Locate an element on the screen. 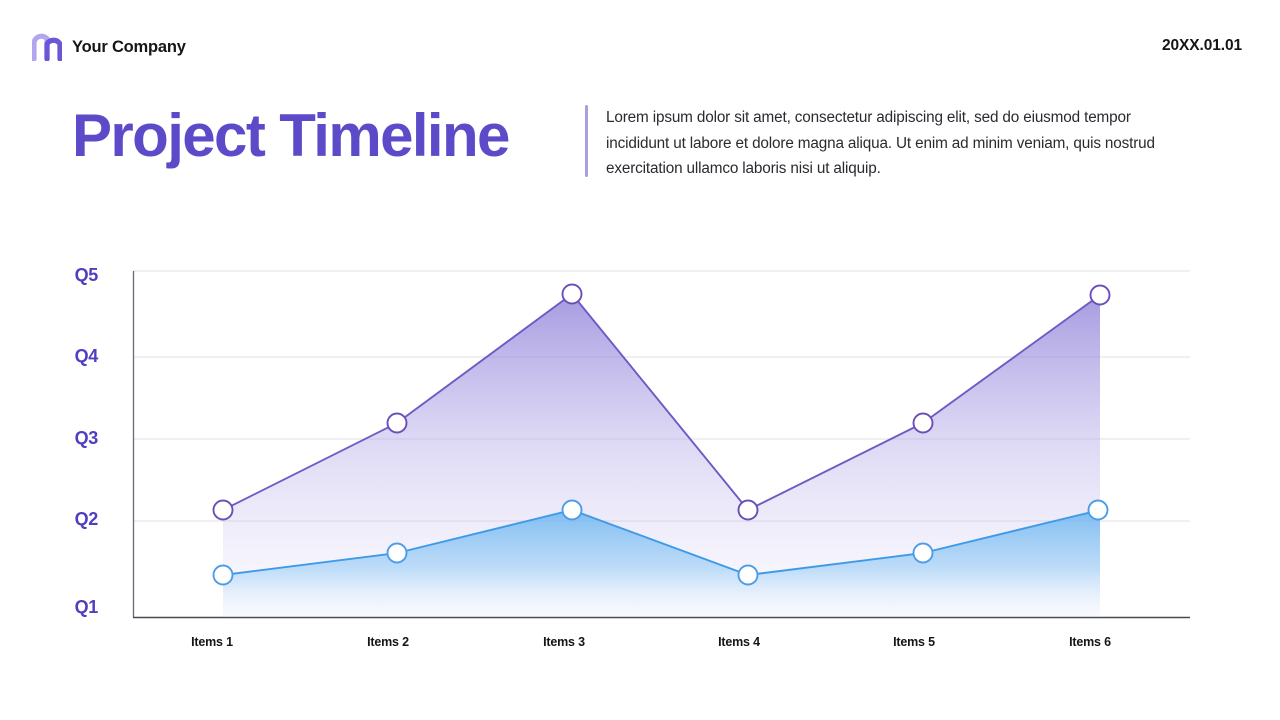 The height and width of the screenshot is (720, 1280). series-blue is located at coordinates (661, 563).